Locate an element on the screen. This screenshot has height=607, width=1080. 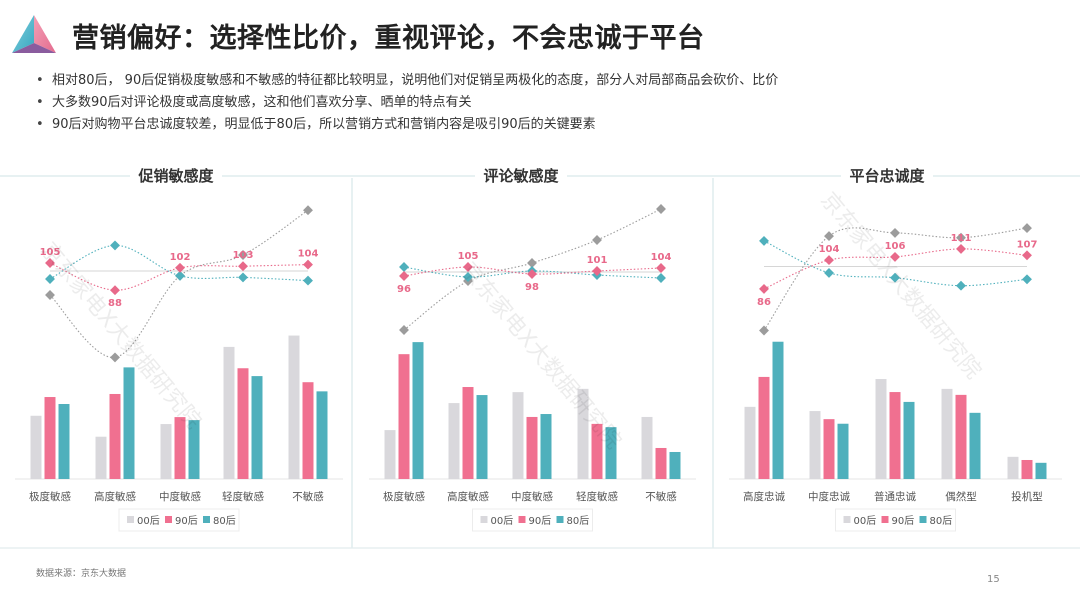
bar-90后-偶然型 is located at coordinates (961, 436).